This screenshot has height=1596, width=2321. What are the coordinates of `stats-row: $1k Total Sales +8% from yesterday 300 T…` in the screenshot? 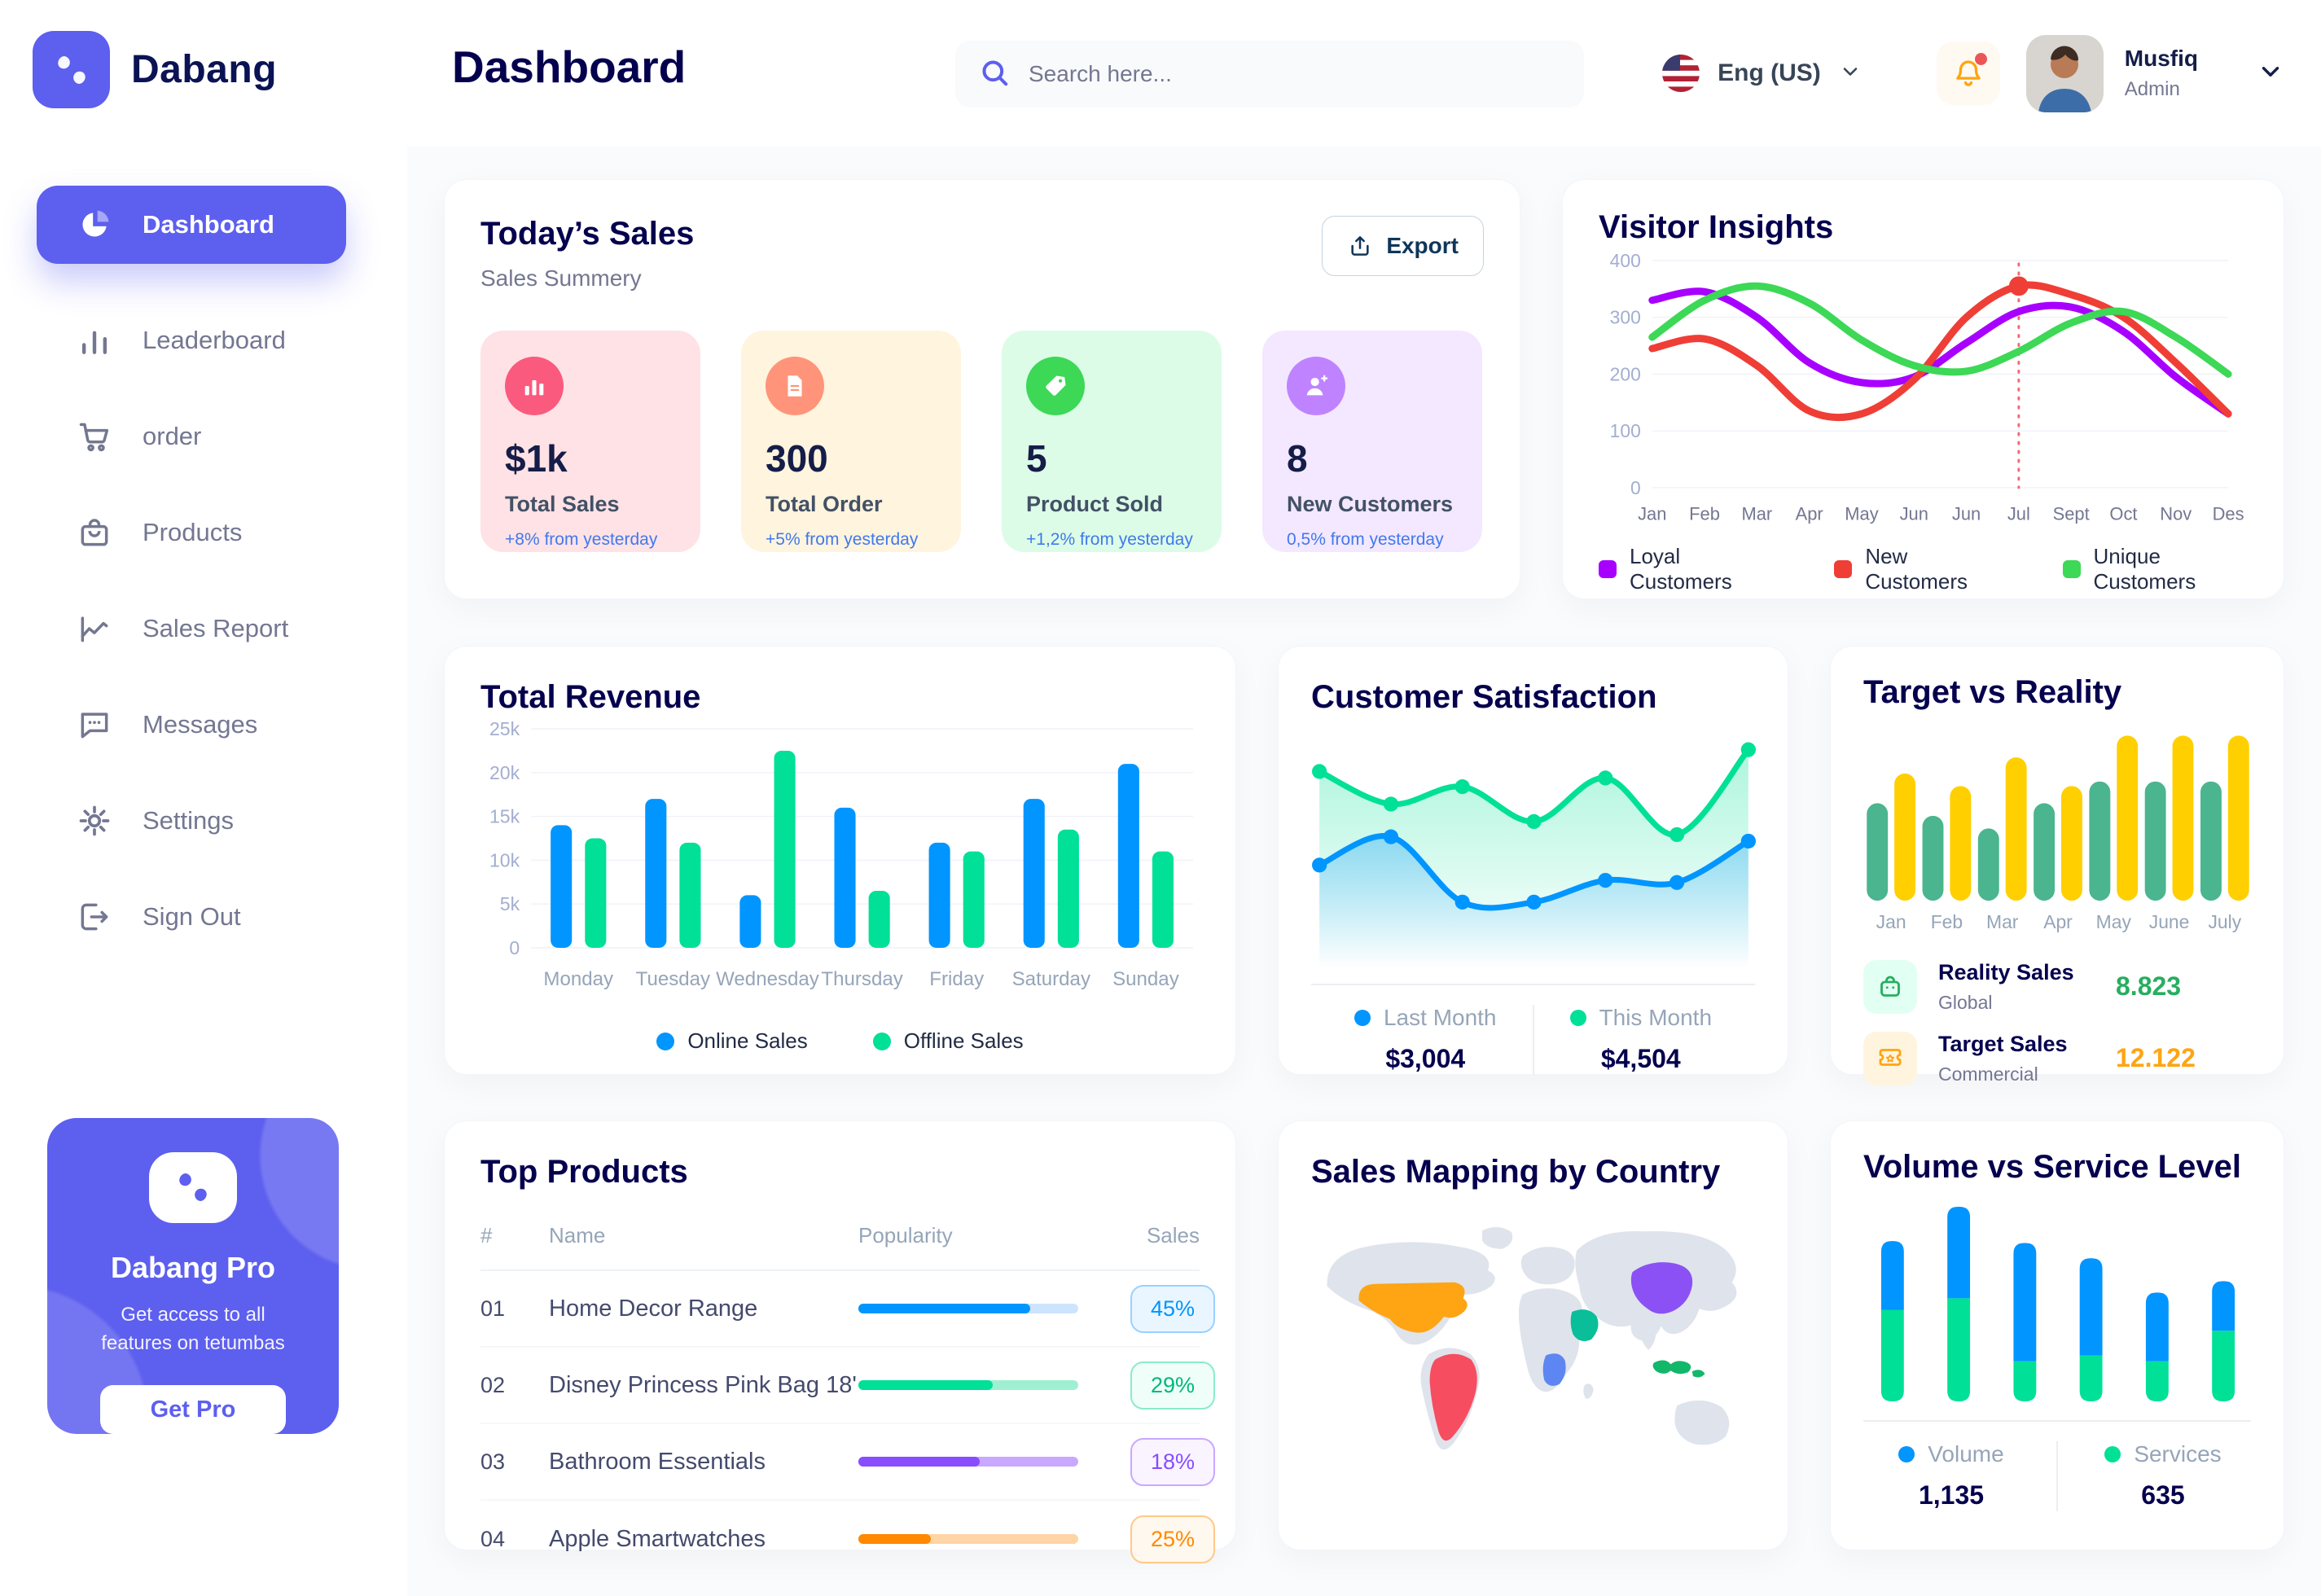 It's located at (982, 441).